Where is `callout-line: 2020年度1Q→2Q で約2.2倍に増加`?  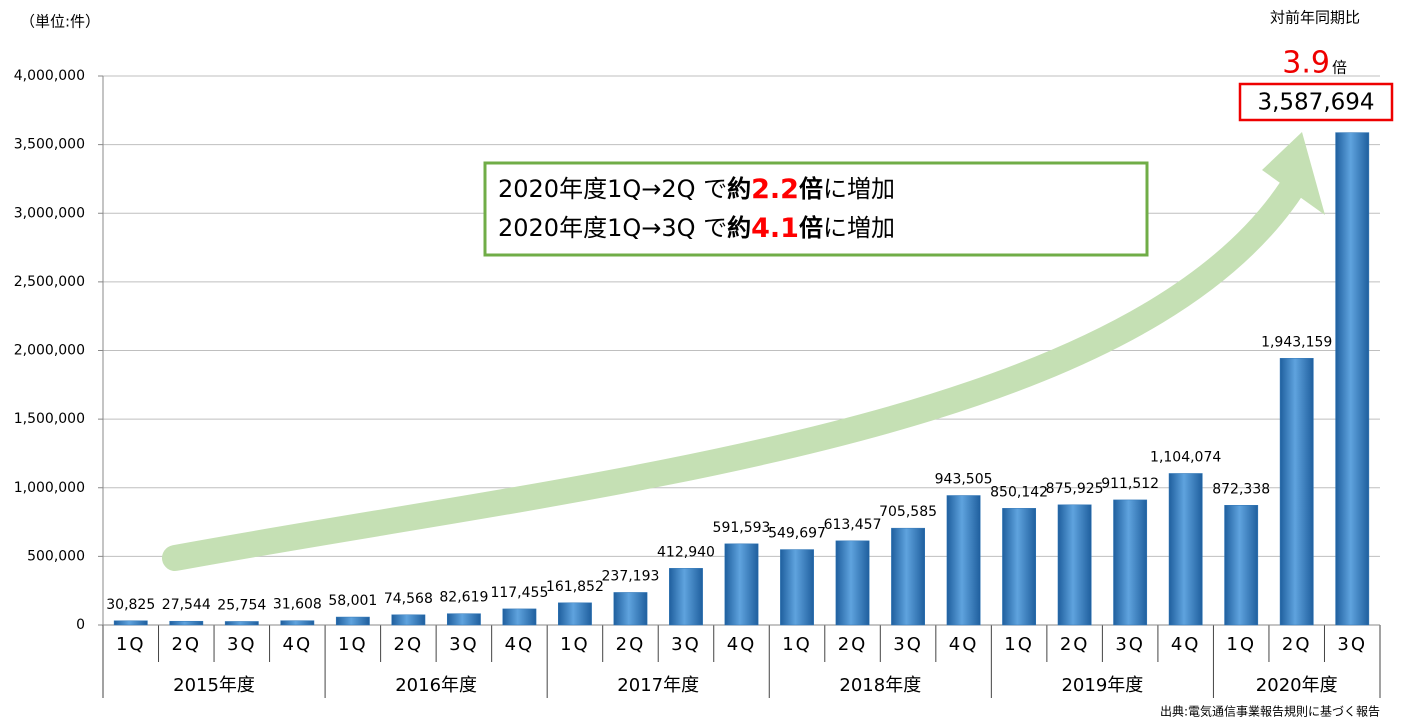
callout-line: 2020年度1Q→2Q で約2.2倍に増加 is located at coordinates (696, 189).